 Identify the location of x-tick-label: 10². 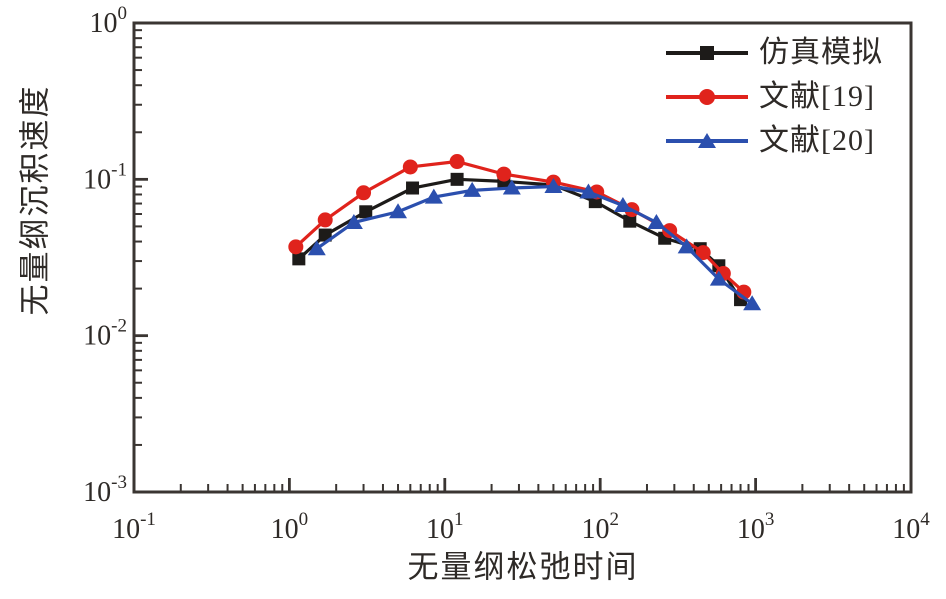
(600, 527).